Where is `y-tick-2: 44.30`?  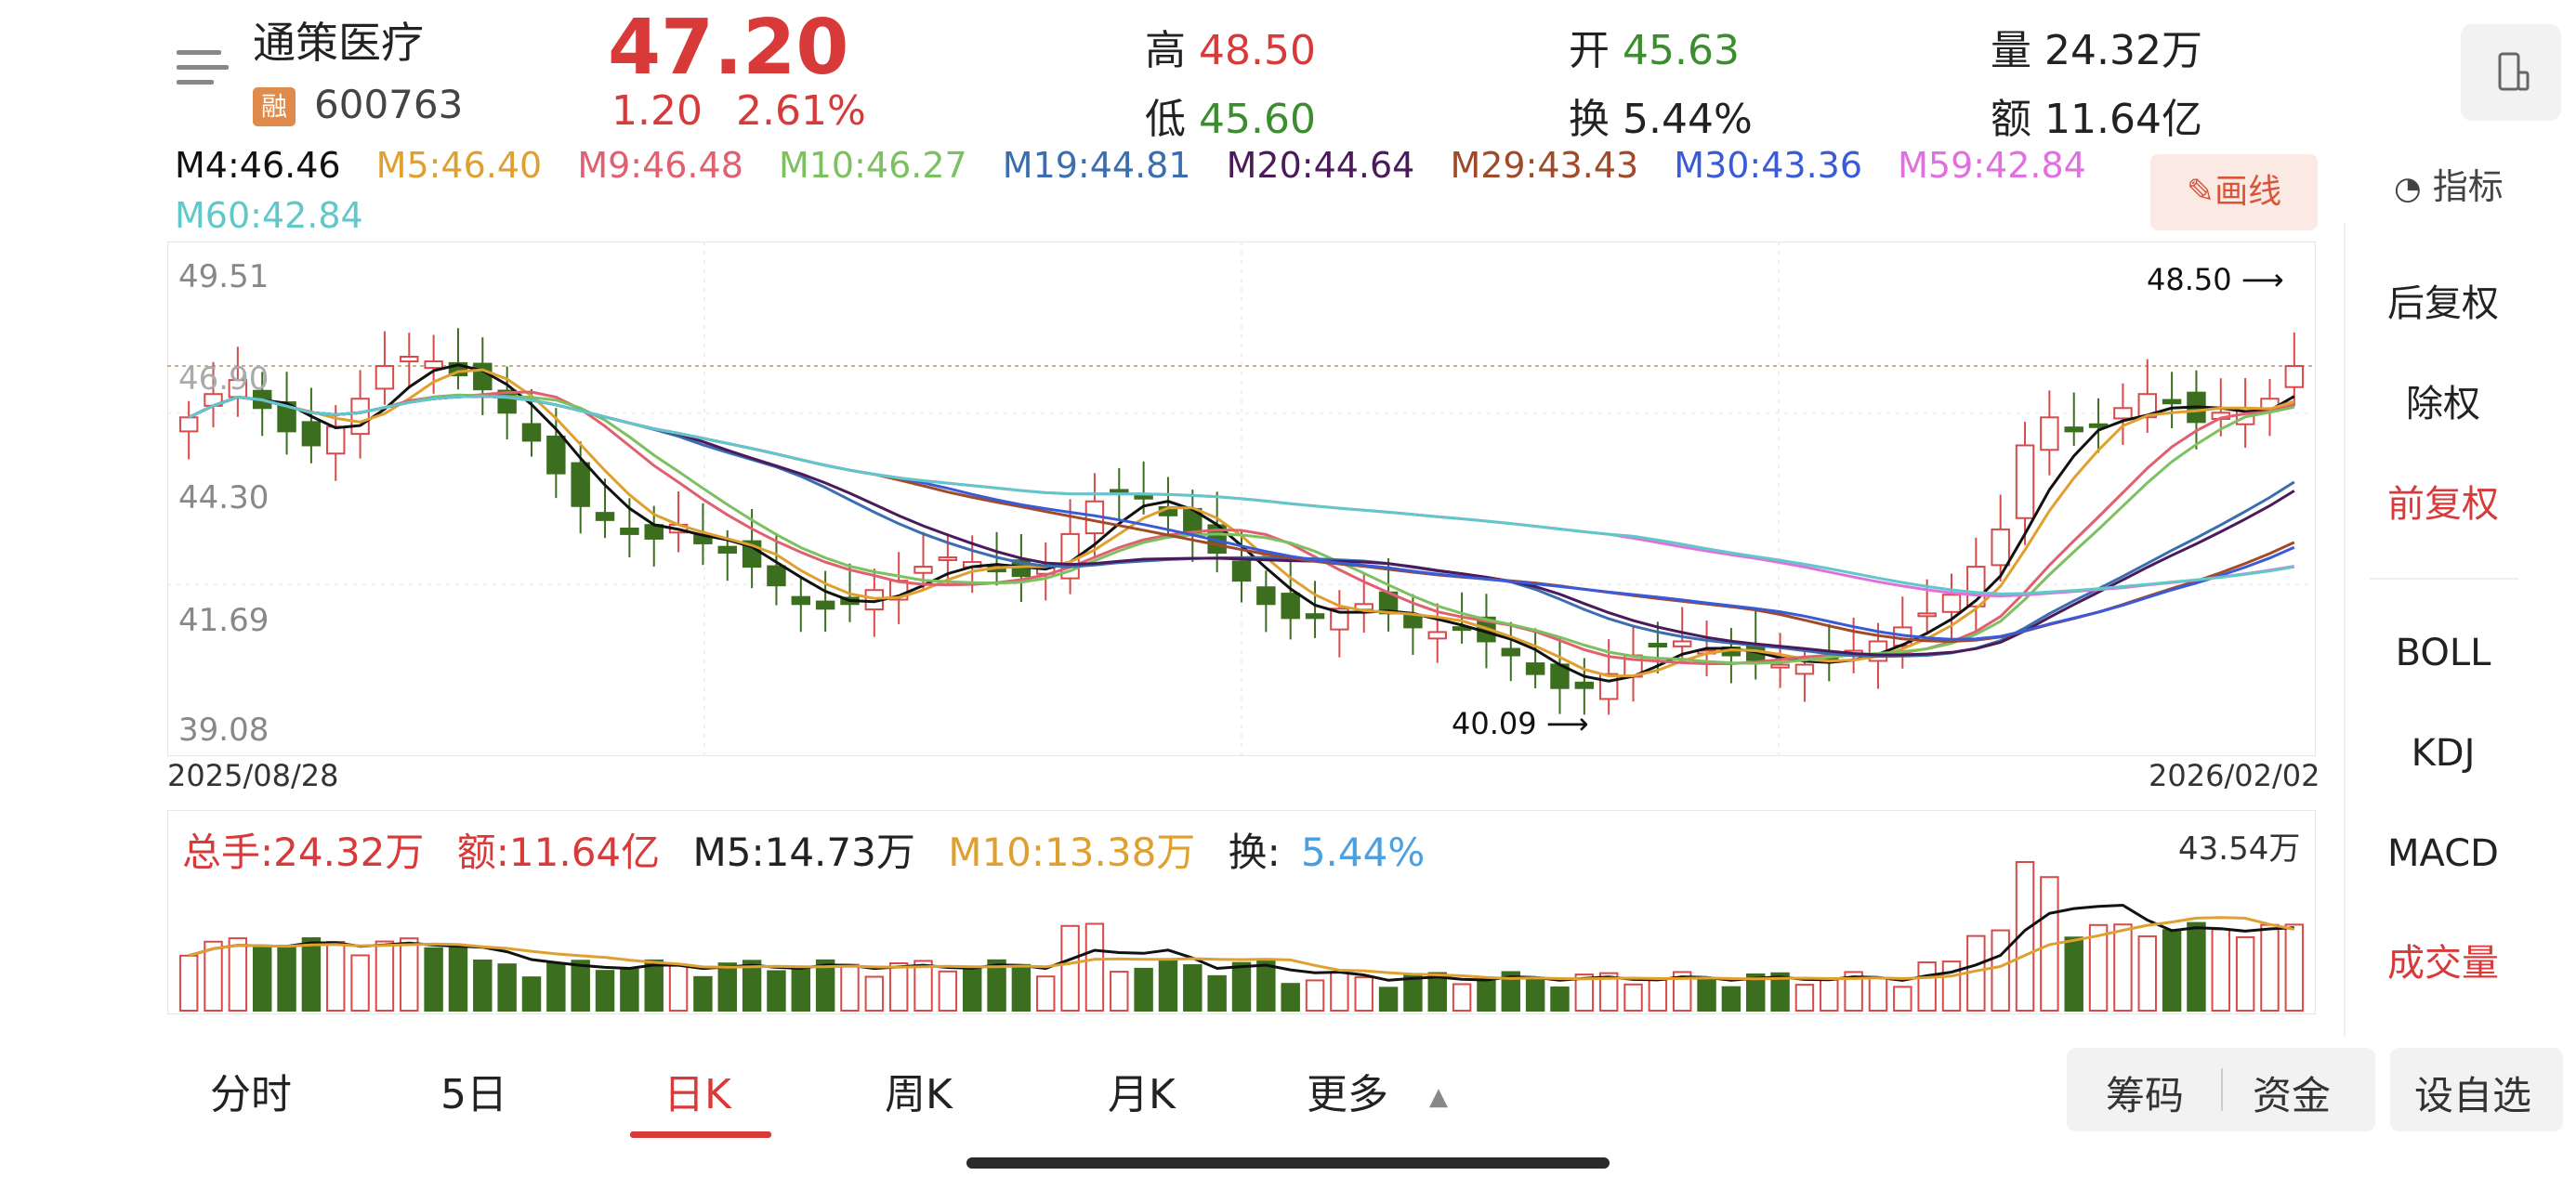
y-tick-2: 44.30 is located at coordinates (223, 497).